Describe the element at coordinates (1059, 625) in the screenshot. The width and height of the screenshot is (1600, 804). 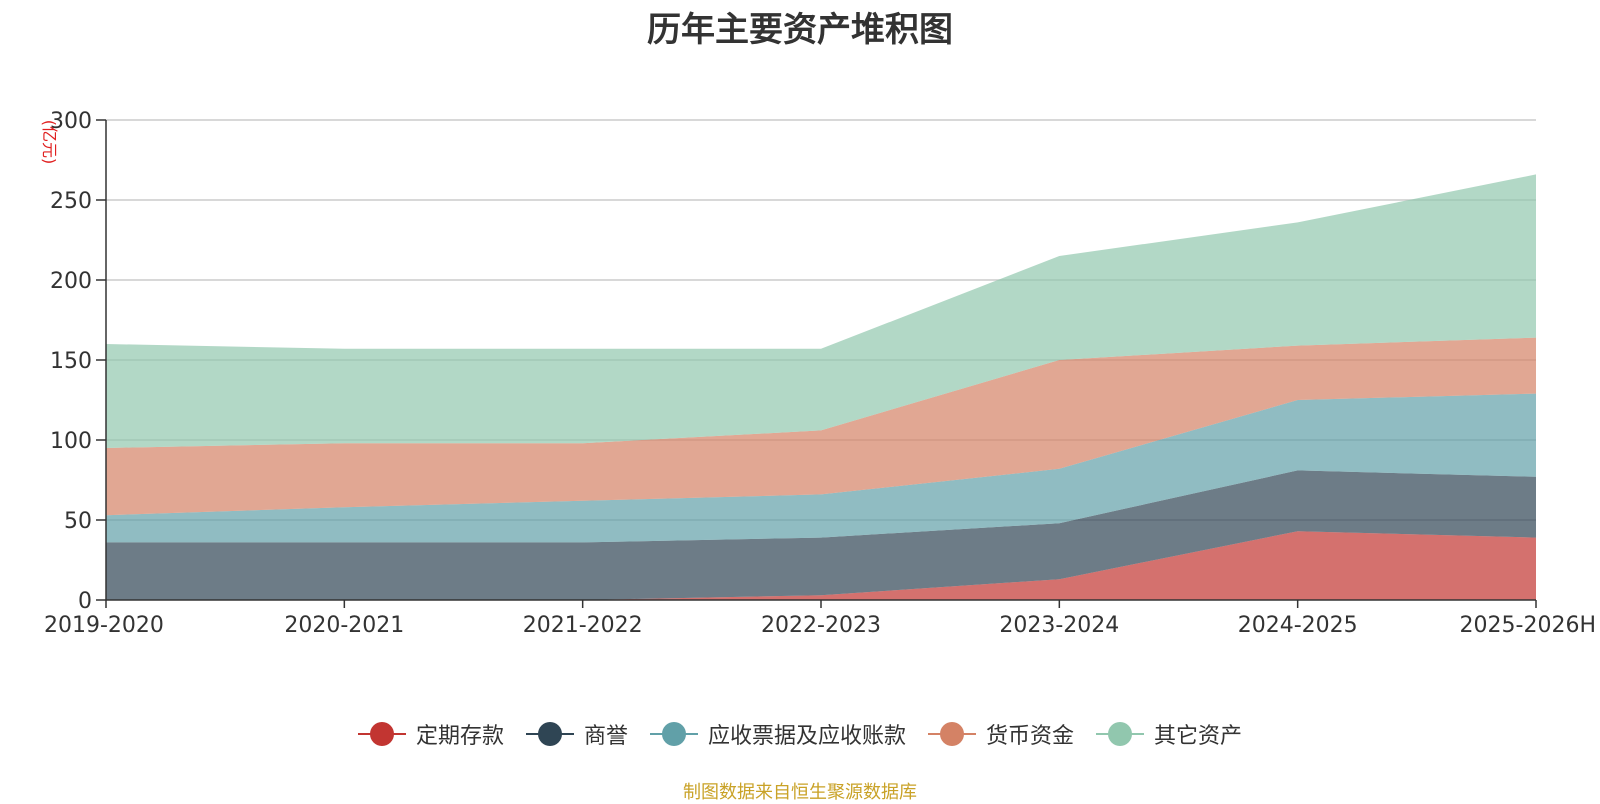
I see `x-tick-label: 2023-2024` at that location.